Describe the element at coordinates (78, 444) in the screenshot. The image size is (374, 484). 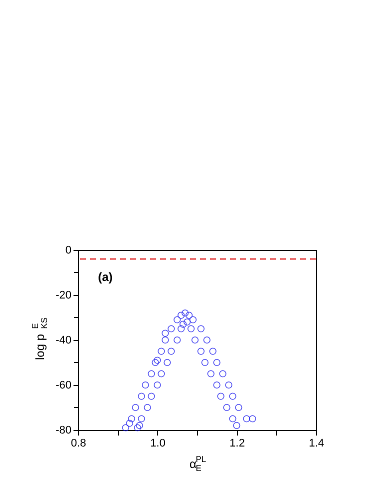
I see `x-tick-label: 0.8` at that location.